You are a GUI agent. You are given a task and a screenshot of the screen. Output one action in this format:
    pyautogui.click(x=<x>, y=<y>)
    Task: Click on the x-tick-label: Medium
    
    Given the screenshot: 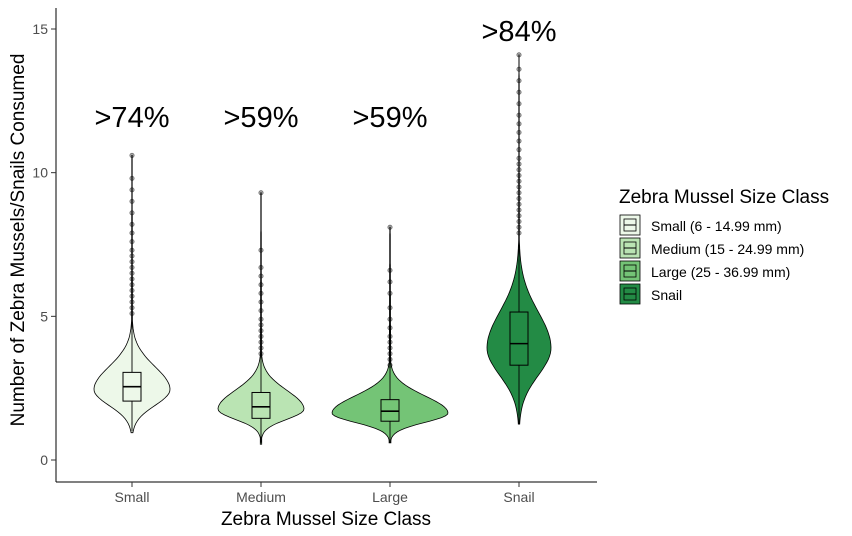 What is the action you would take?
    pyautogui.click(x=261, y=497)
    